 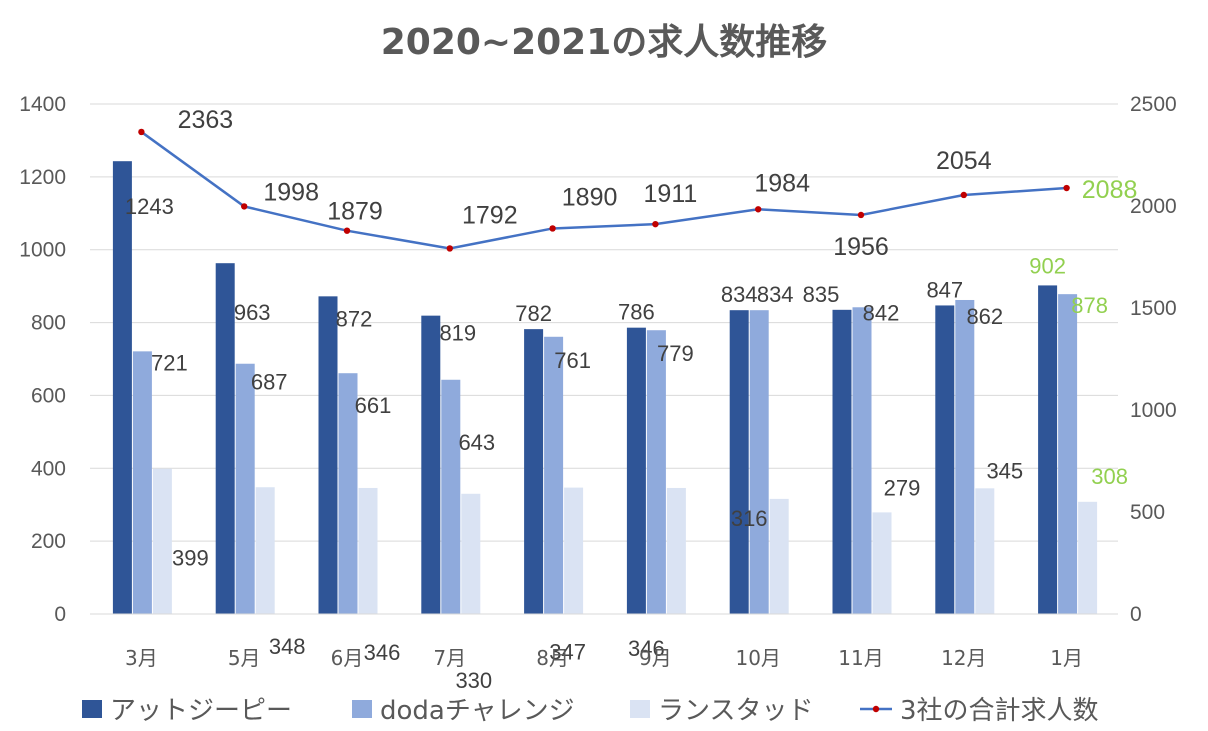 What do you see at coordinates (1110, 190) in the screenshot?
I see `total-value-label: 2088` at bounding box center [1110, 190].